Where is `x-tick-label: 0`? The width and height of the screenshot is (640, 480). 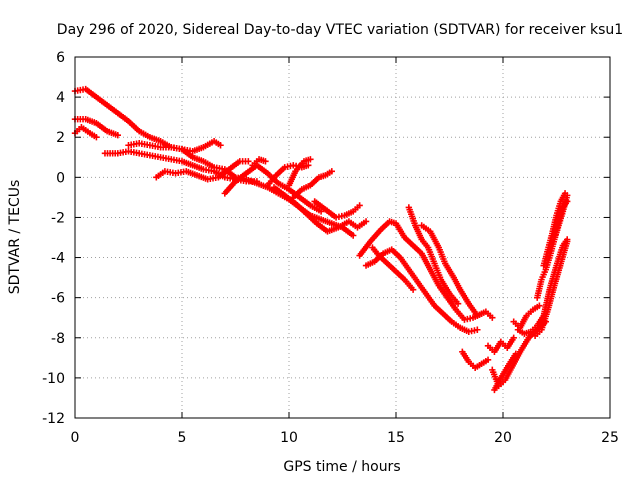 x-tick-label: 0 is located at coordinates (75, 438).